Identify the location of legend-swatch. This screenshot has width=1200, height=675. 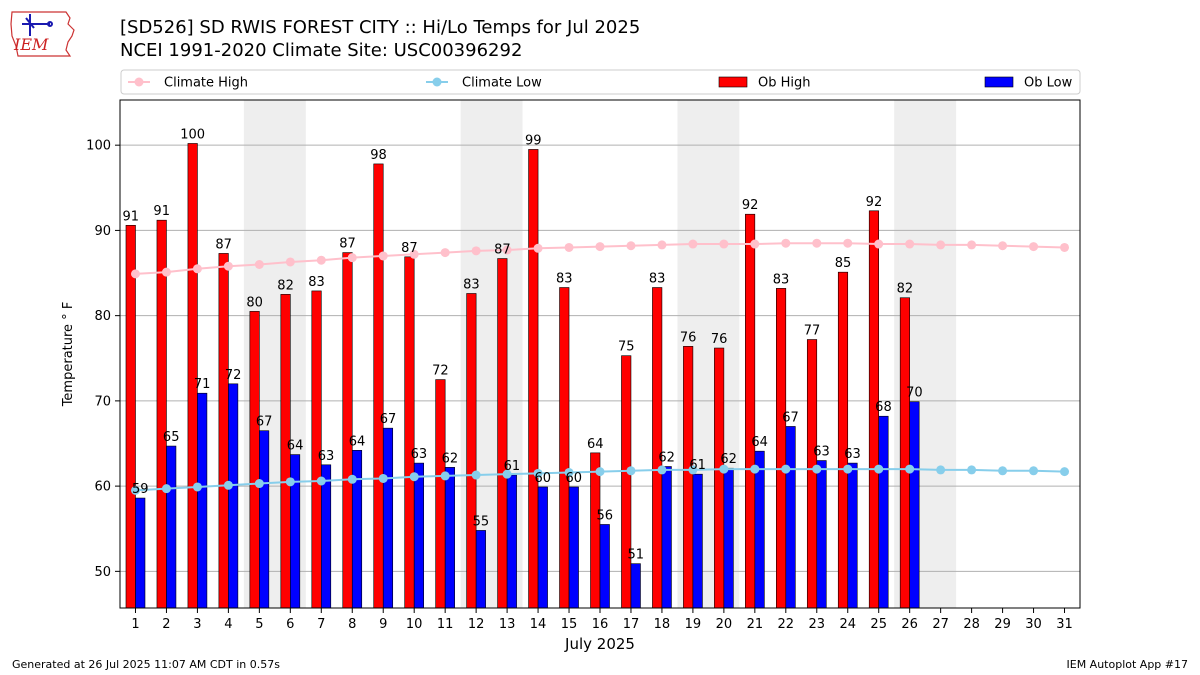
(999, 82).